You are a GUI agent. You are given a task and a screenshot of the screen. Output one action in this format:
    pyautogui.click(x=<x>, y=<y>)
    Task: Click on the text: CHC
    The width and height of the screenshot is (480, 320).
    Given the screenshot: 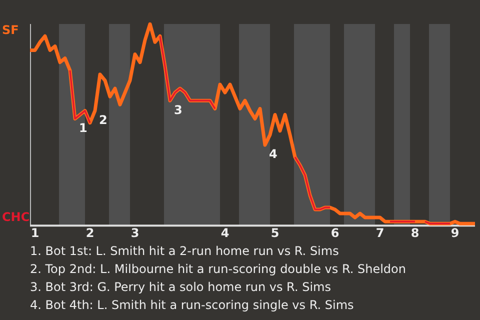 What is the action you would take?
    pyautogui.click(x=16, y=217)
    